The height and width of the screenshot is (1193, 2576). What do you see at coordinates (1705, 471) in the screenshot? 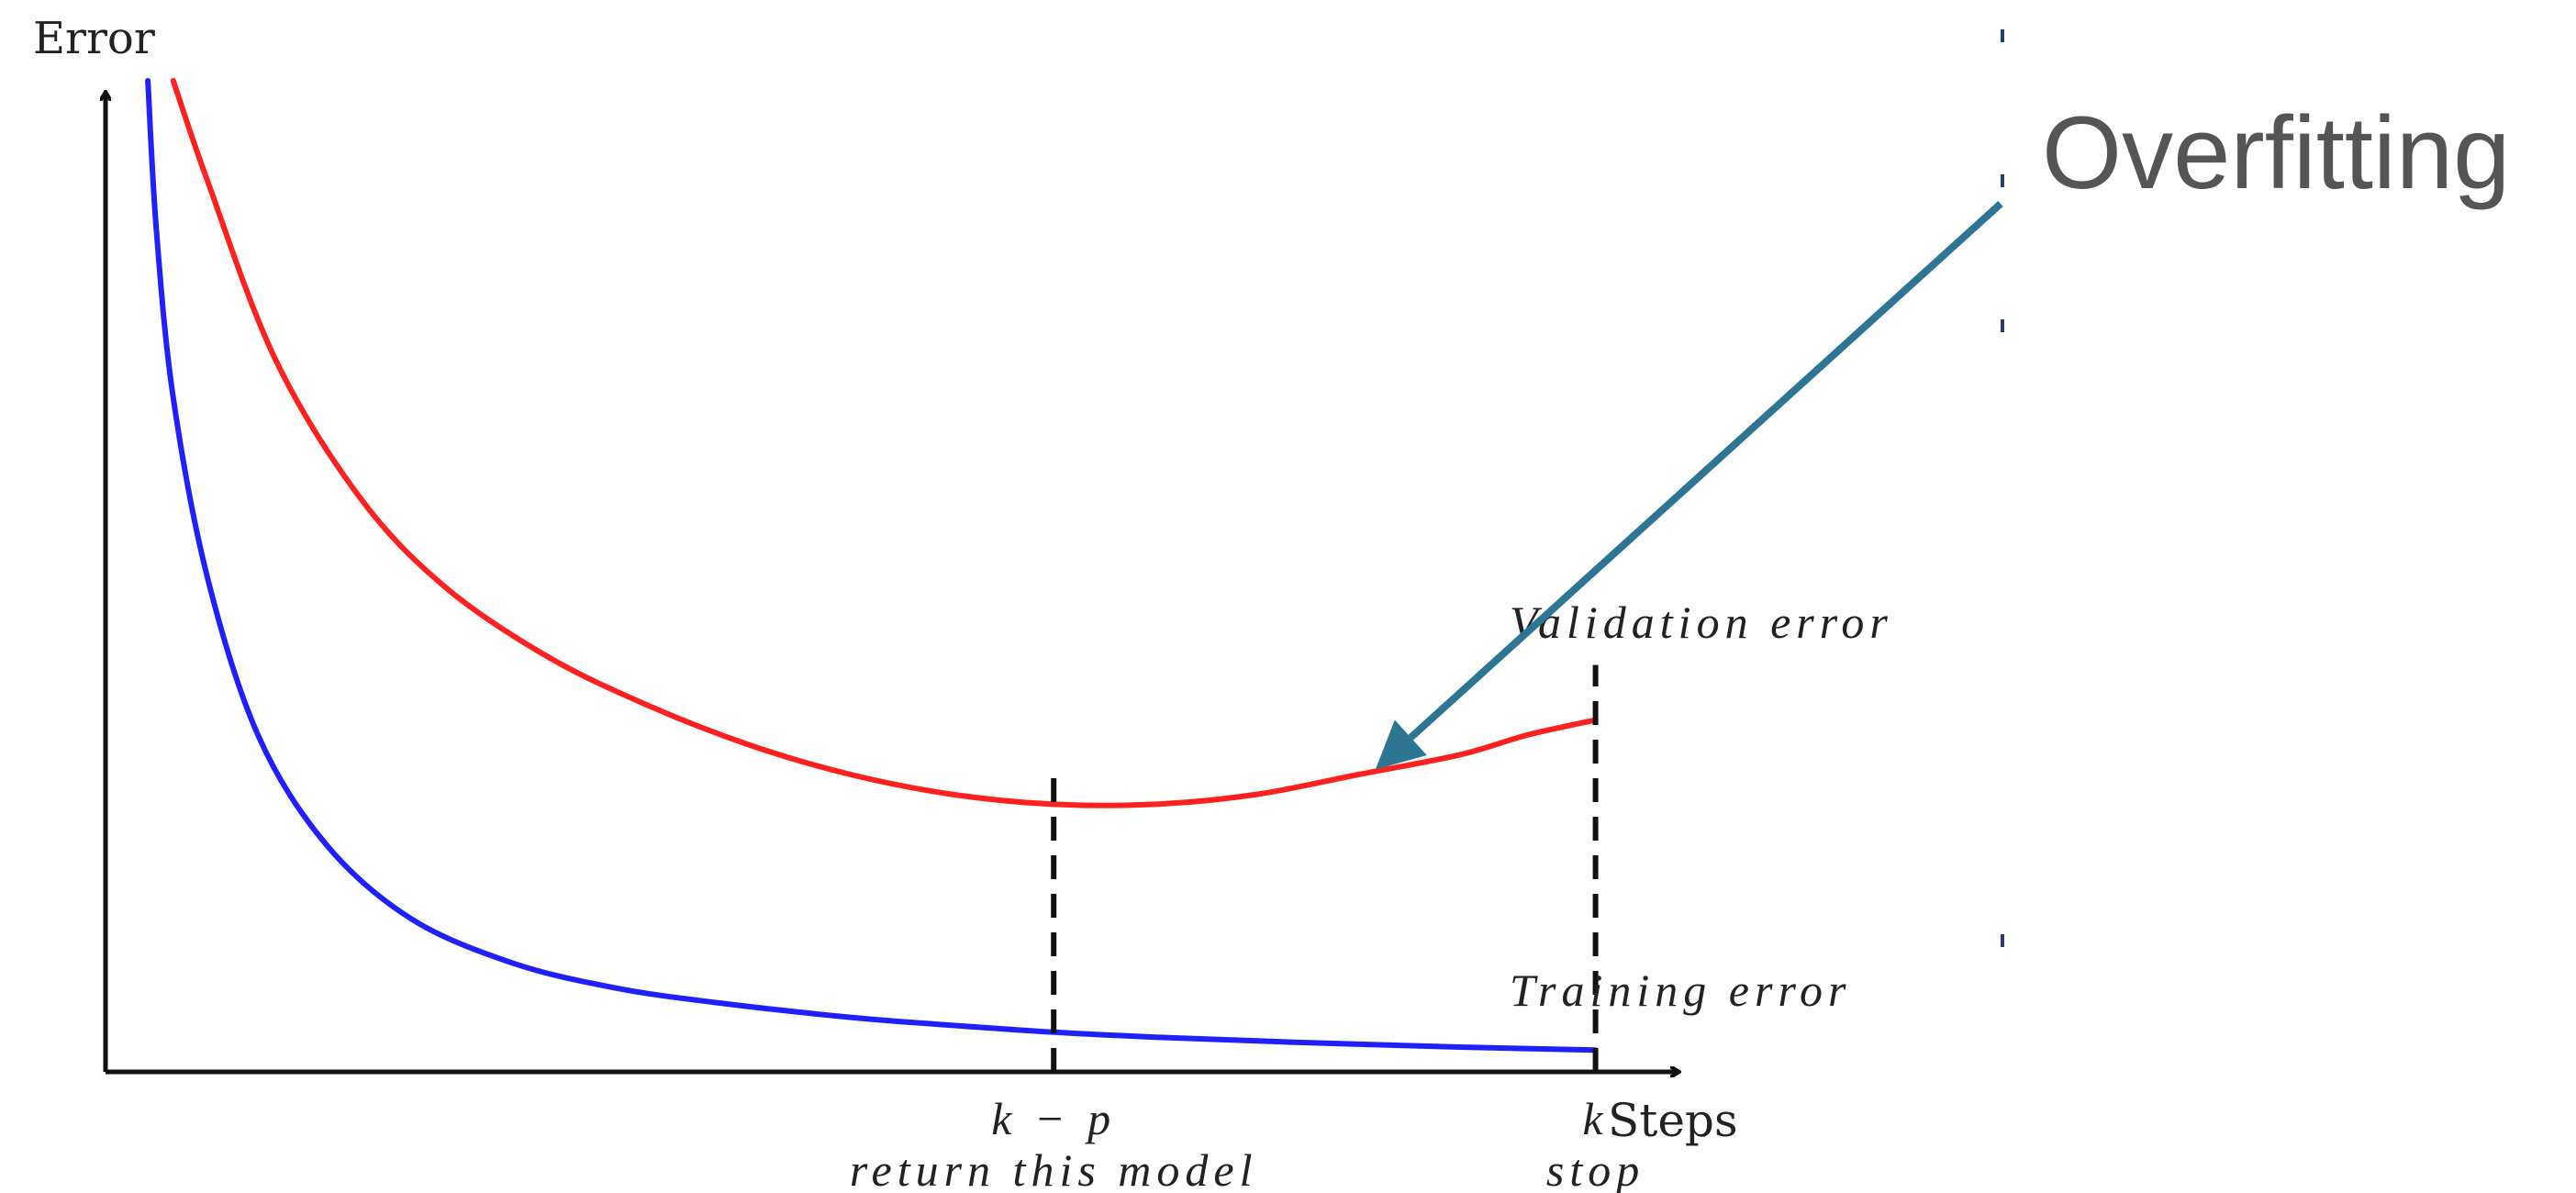
I see `overfitting-arrow` at bounding box center [1705, 471].